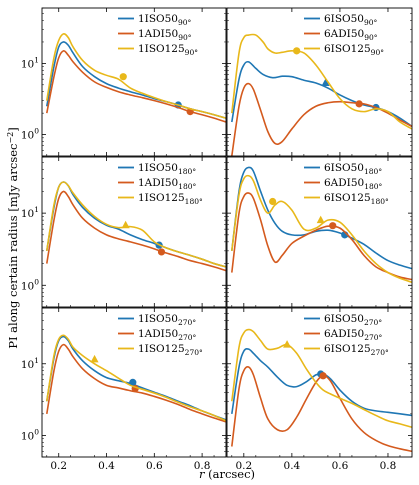  I want to click on legend: 6ISO5090°6ADI5090°6ISO12590°, so click(344, 35).